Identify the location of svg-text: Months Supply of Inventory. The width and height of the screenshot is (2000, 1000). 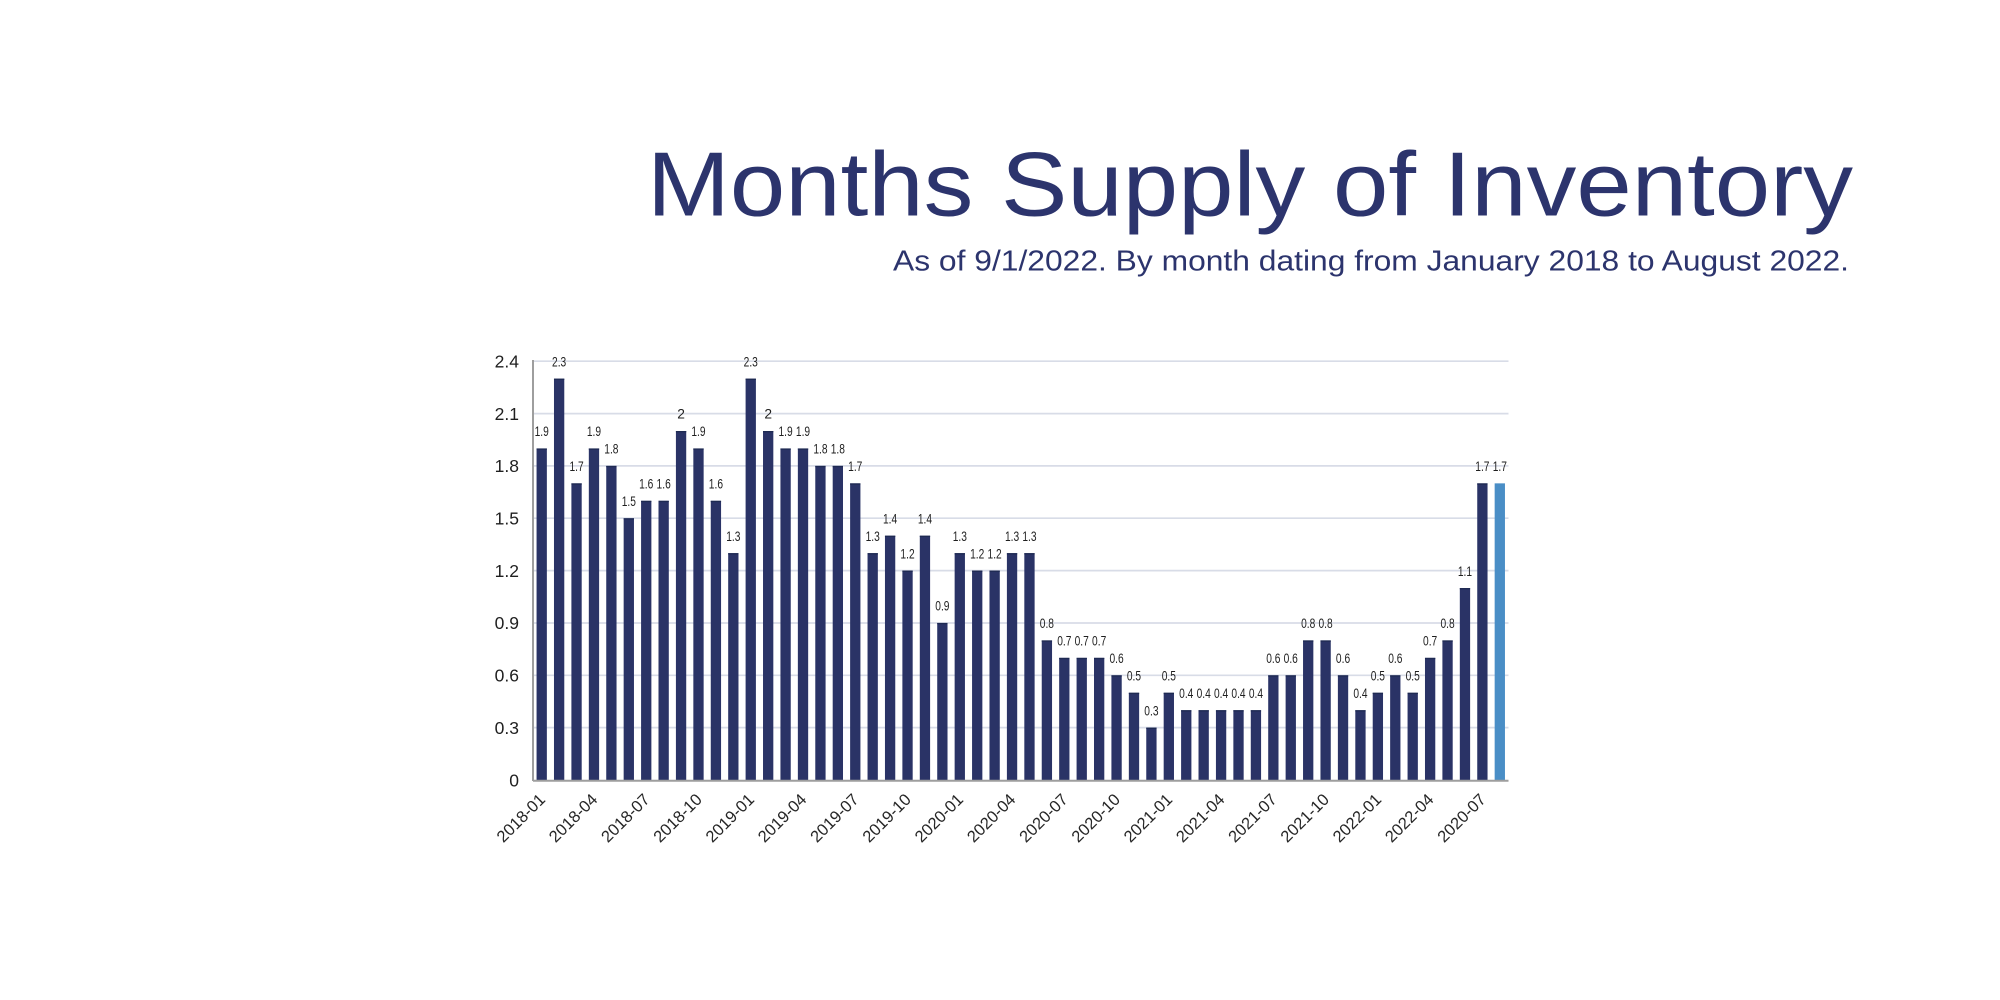
(1250, 185).